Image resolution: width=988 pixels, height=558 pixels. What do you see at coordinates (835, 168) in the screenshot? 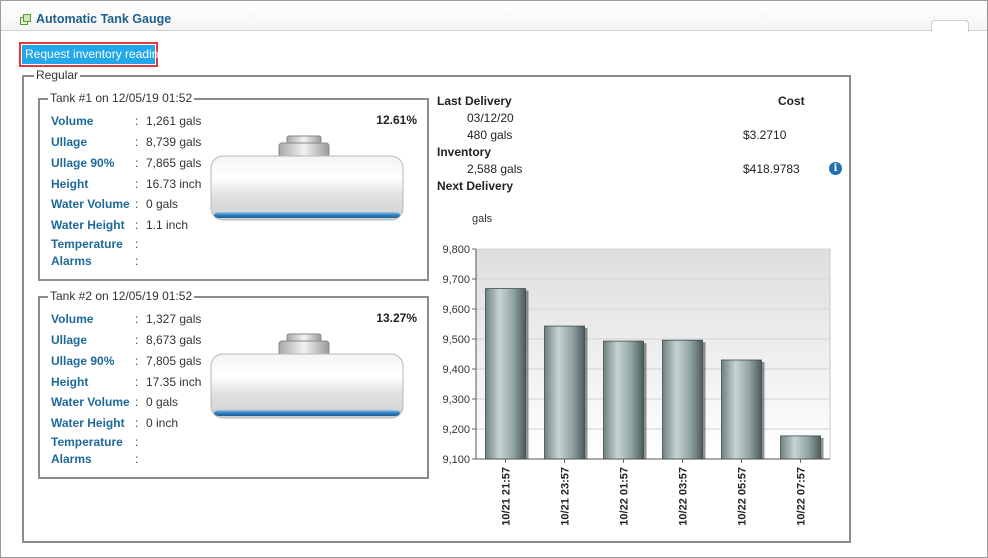
I see `info-icon: i` at bounding box center [835, 168].